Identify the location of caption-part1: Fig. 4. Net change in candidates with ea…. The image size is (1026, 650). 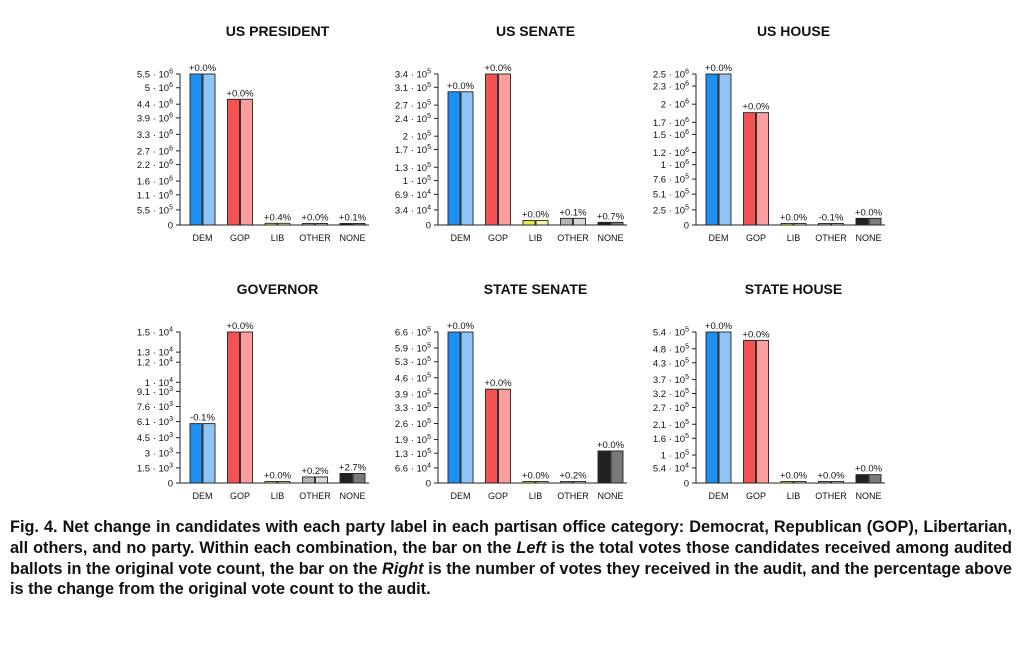
(511, 537).